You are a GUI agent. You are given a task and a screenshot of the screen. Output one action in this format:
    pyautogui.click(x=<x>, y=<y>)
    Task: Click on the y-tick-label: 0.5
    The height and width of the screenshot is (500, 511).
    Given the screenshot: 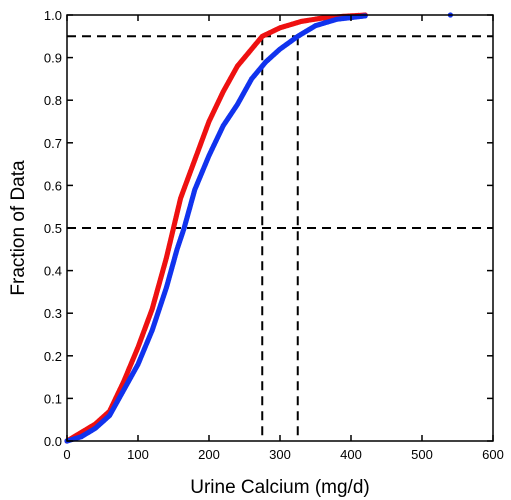 What is the action you would take?
    pyautogui.click(x=53, y=228)
    